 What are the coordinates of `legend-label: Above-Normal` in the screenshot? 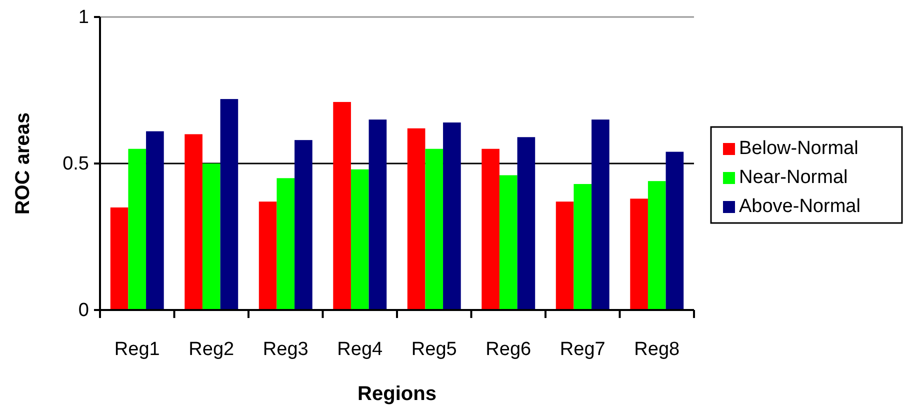 It's located at (799, 206).